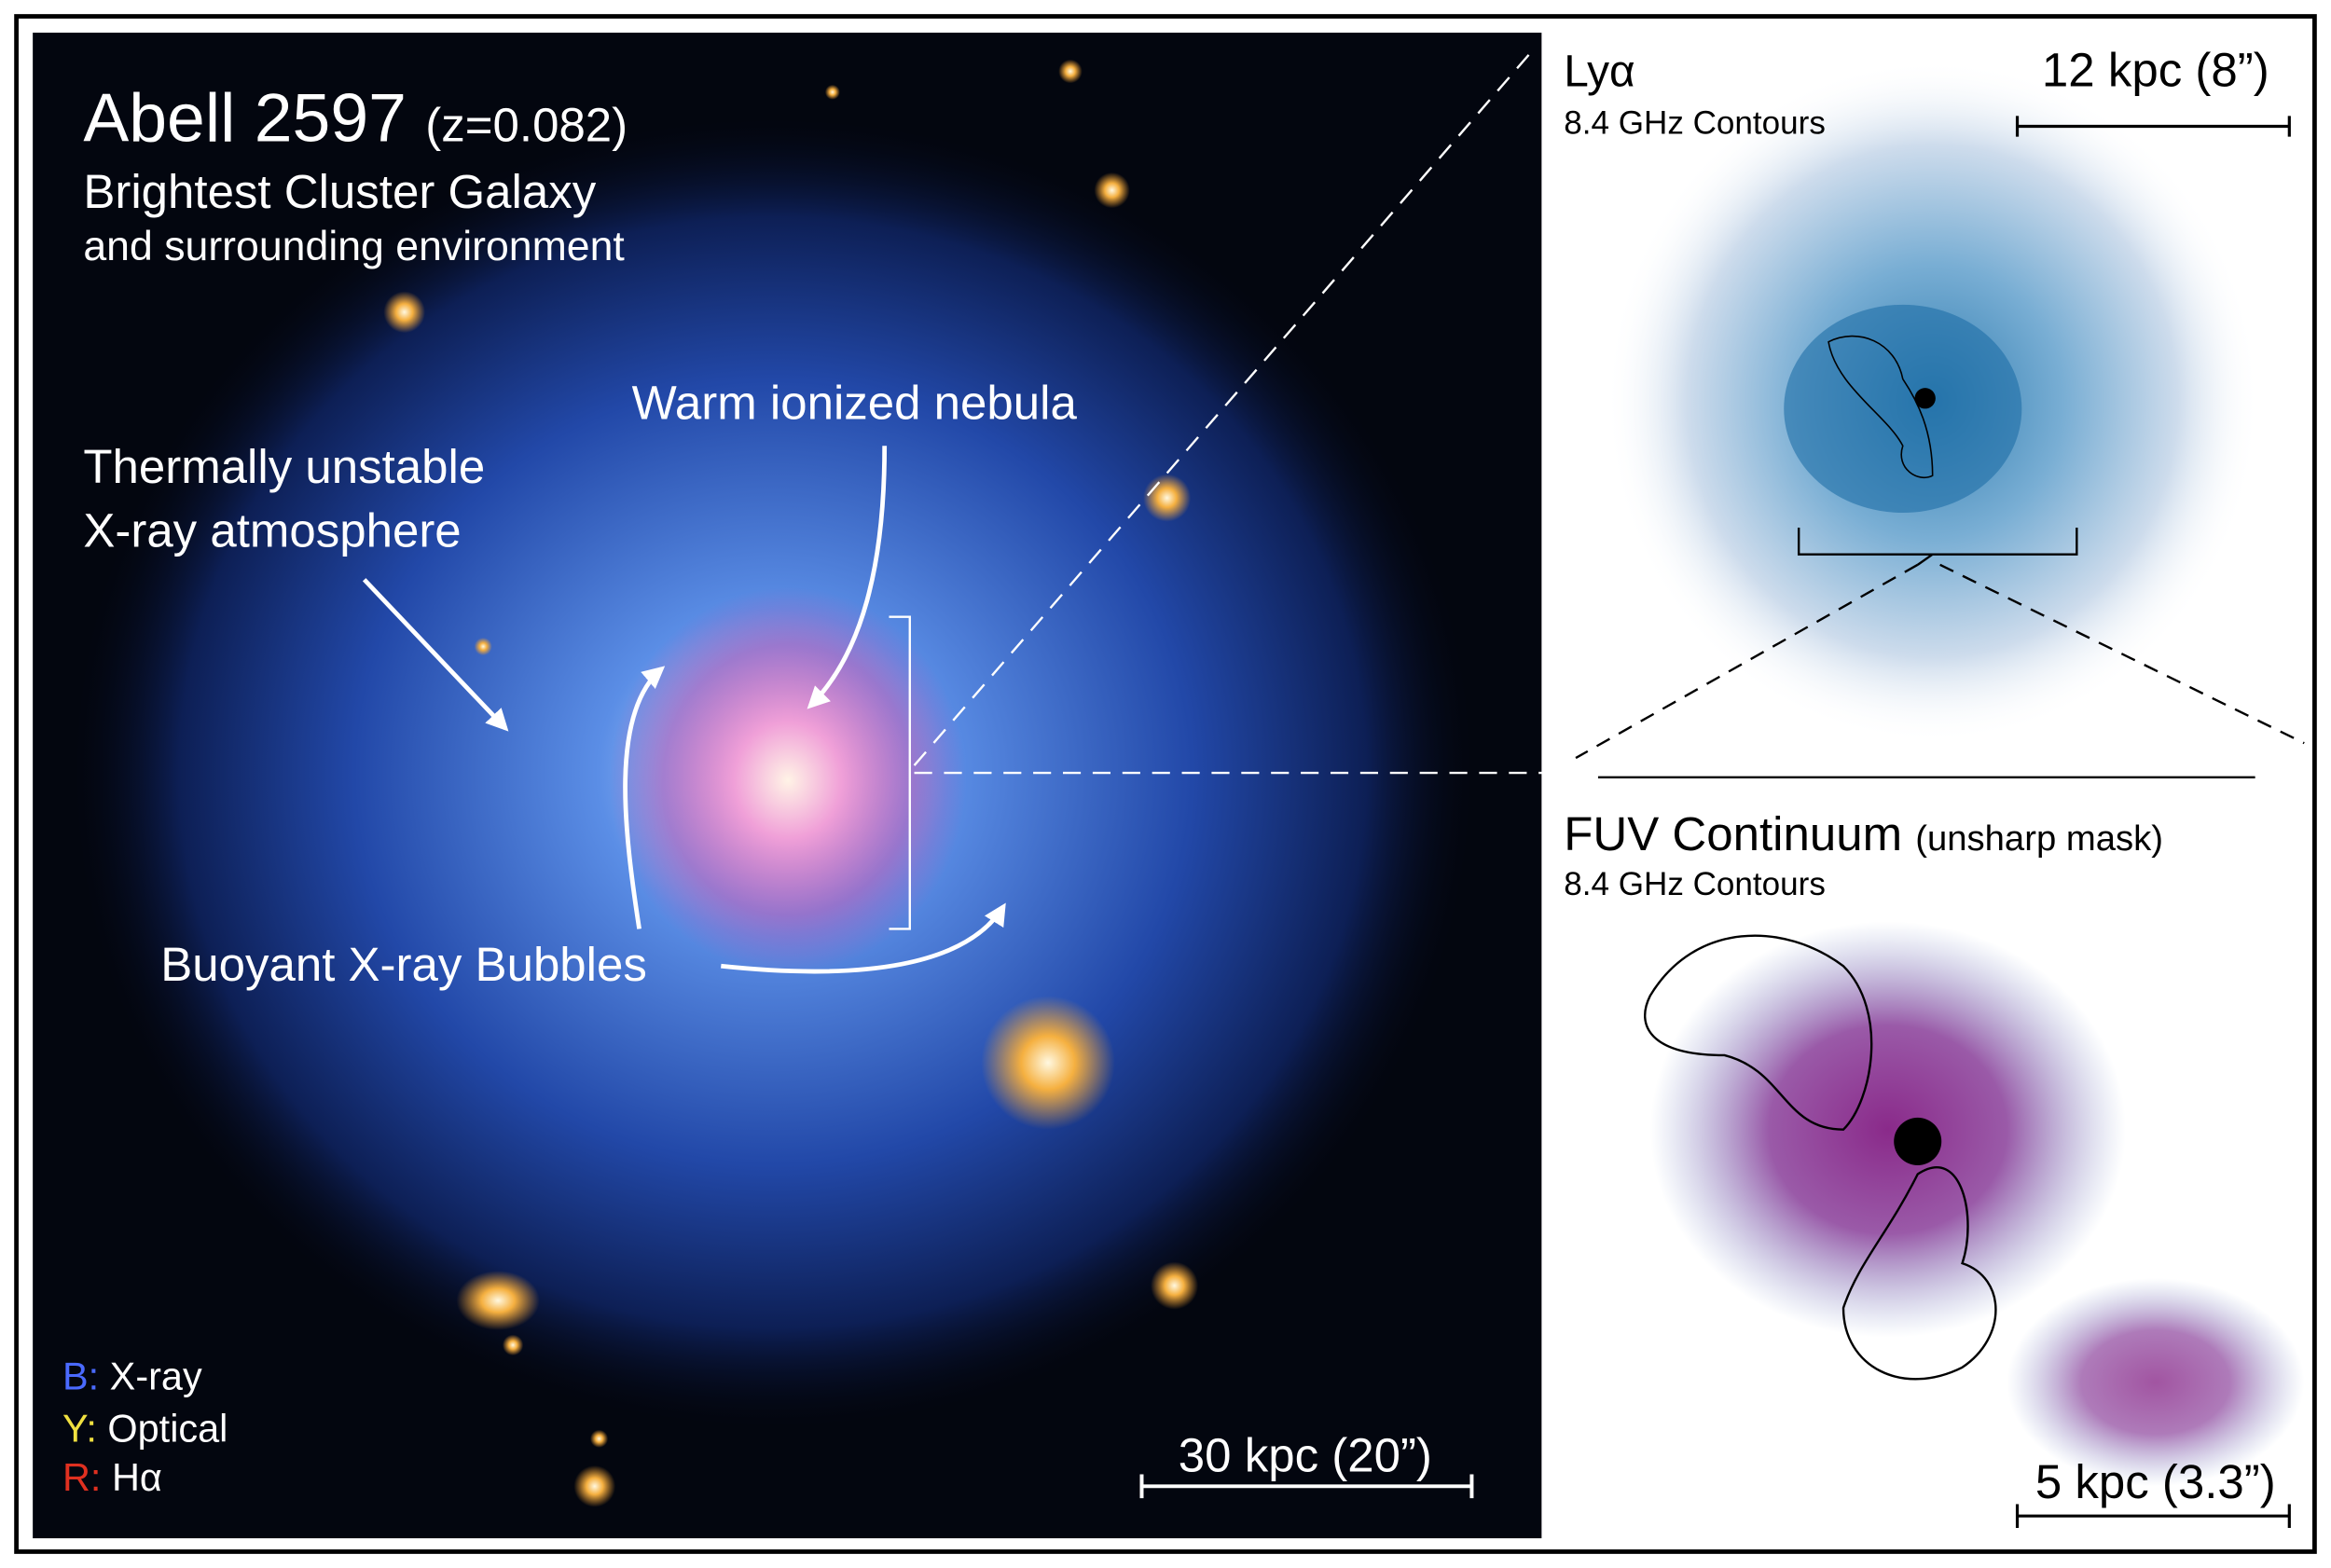  Describe the element at coordinates (79, 1428) in the screenshot. I see `legend-key: Y:` at that location.